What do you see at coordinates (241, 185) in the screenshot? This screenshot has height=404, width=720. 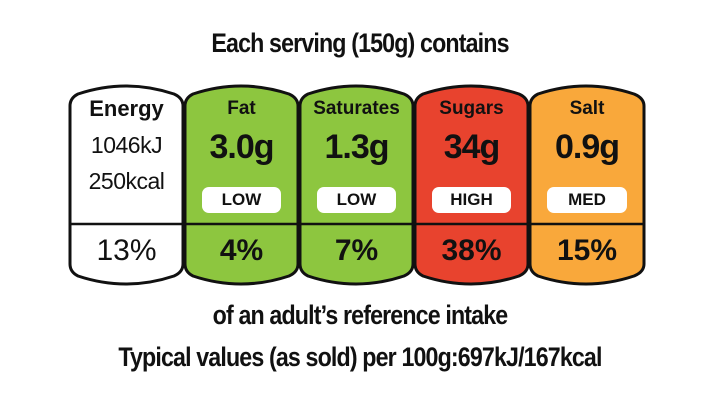 I see `fat-panel: Fat 3.0g LOW 4%` at bounding box center [241, 185].